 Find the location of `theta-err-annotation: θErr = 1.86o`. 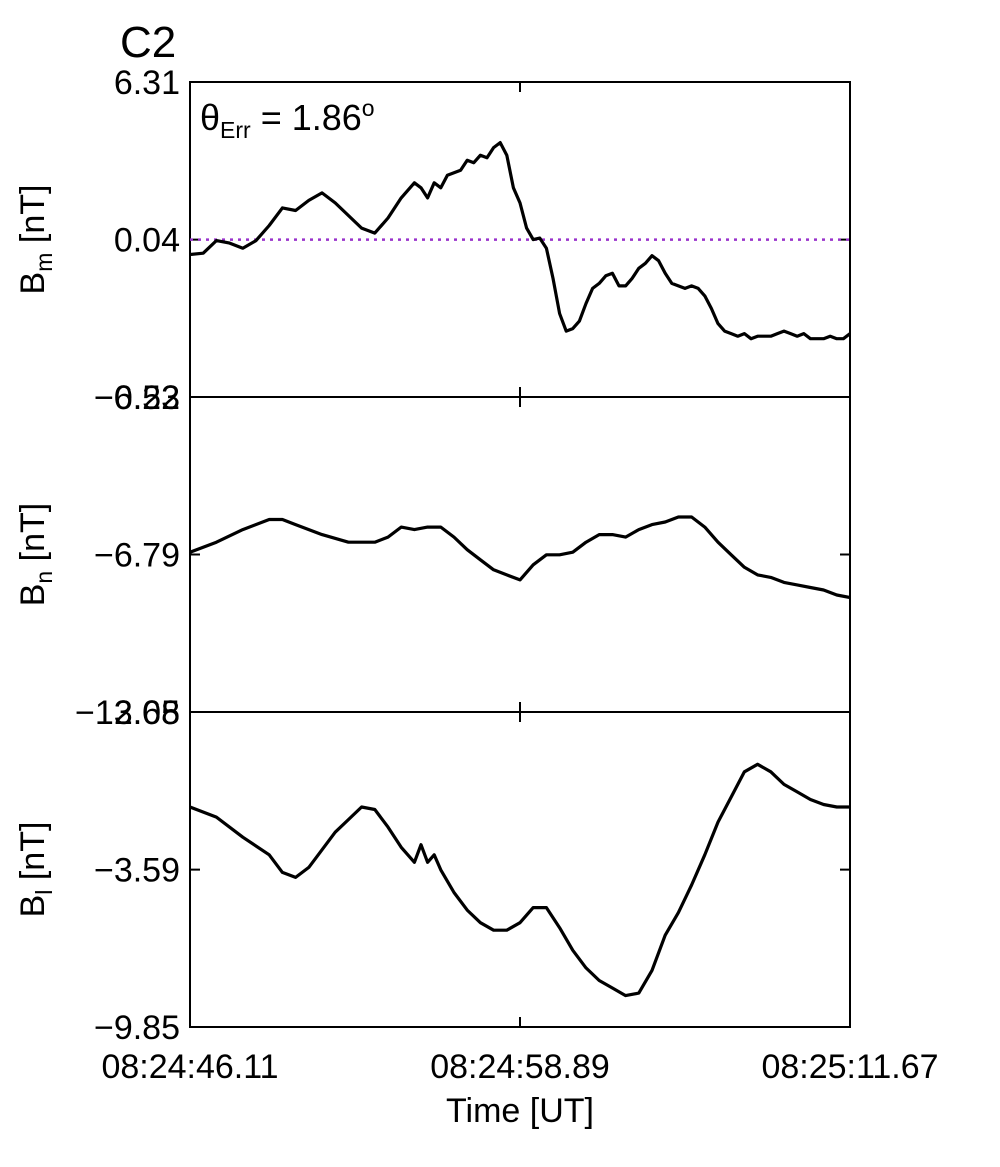

theta-err-annotation: θErr = 1.86o is located at coordinates (287, 119).